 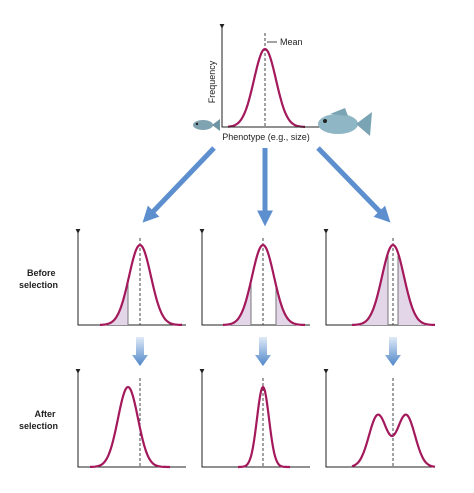 I want to click on x-axis-label: Phenotype (e.g., size), so click(x=266, y=137).